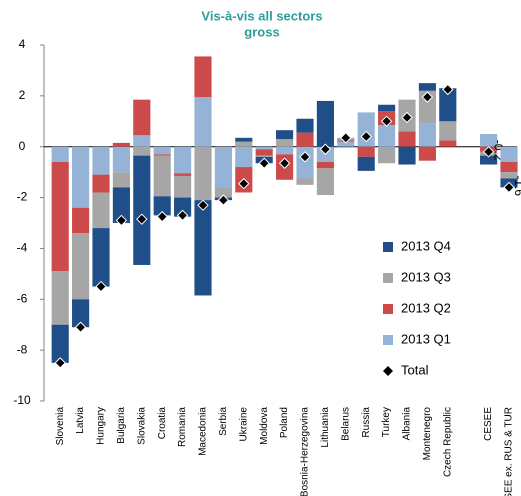 The image size is (521, 496). What do you see at coordinates (80, 420) in the screenshot?
I see `x-tick-label: Latvia` at bounding box center [80, 420].